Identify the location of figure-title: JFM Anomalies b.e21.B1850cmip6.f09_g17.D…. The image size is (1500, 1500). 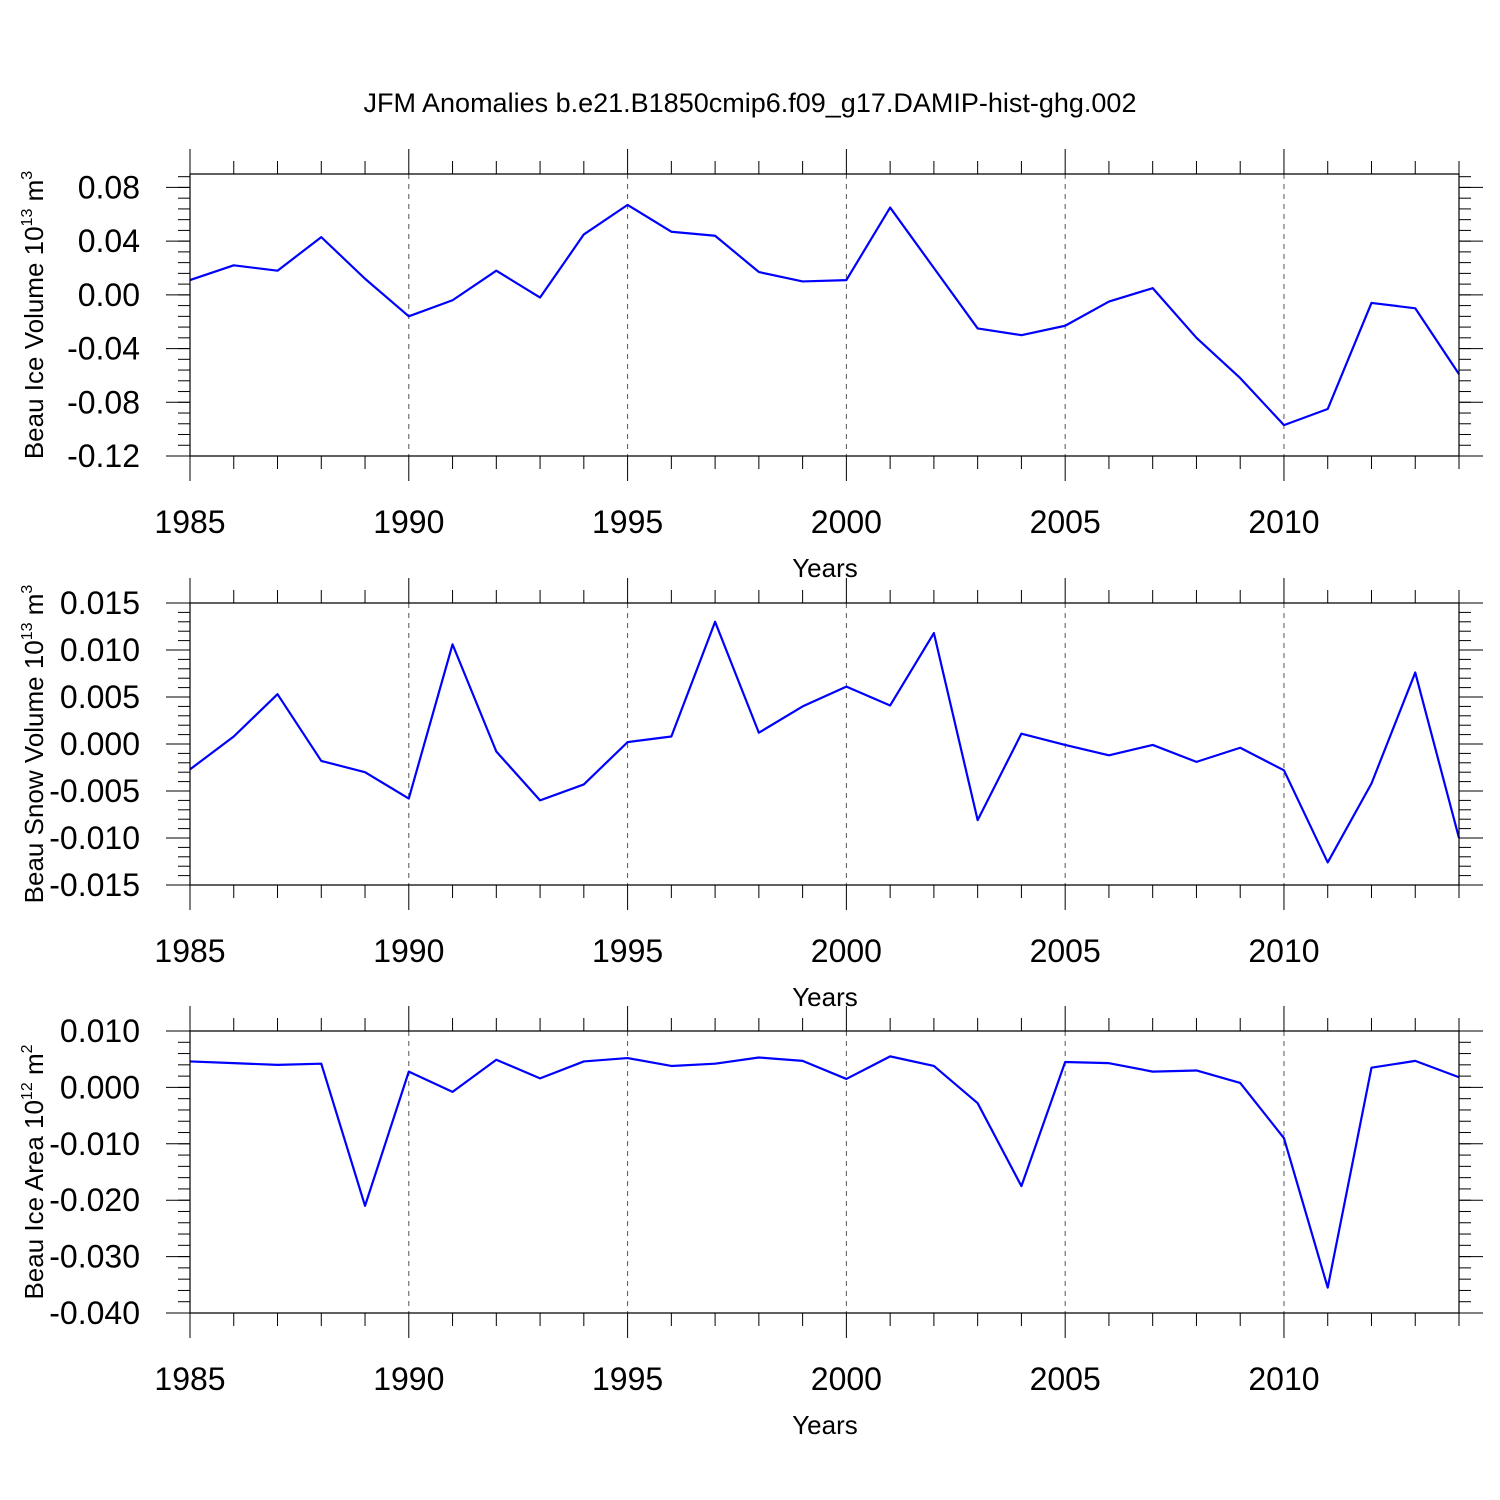
(750, 103).